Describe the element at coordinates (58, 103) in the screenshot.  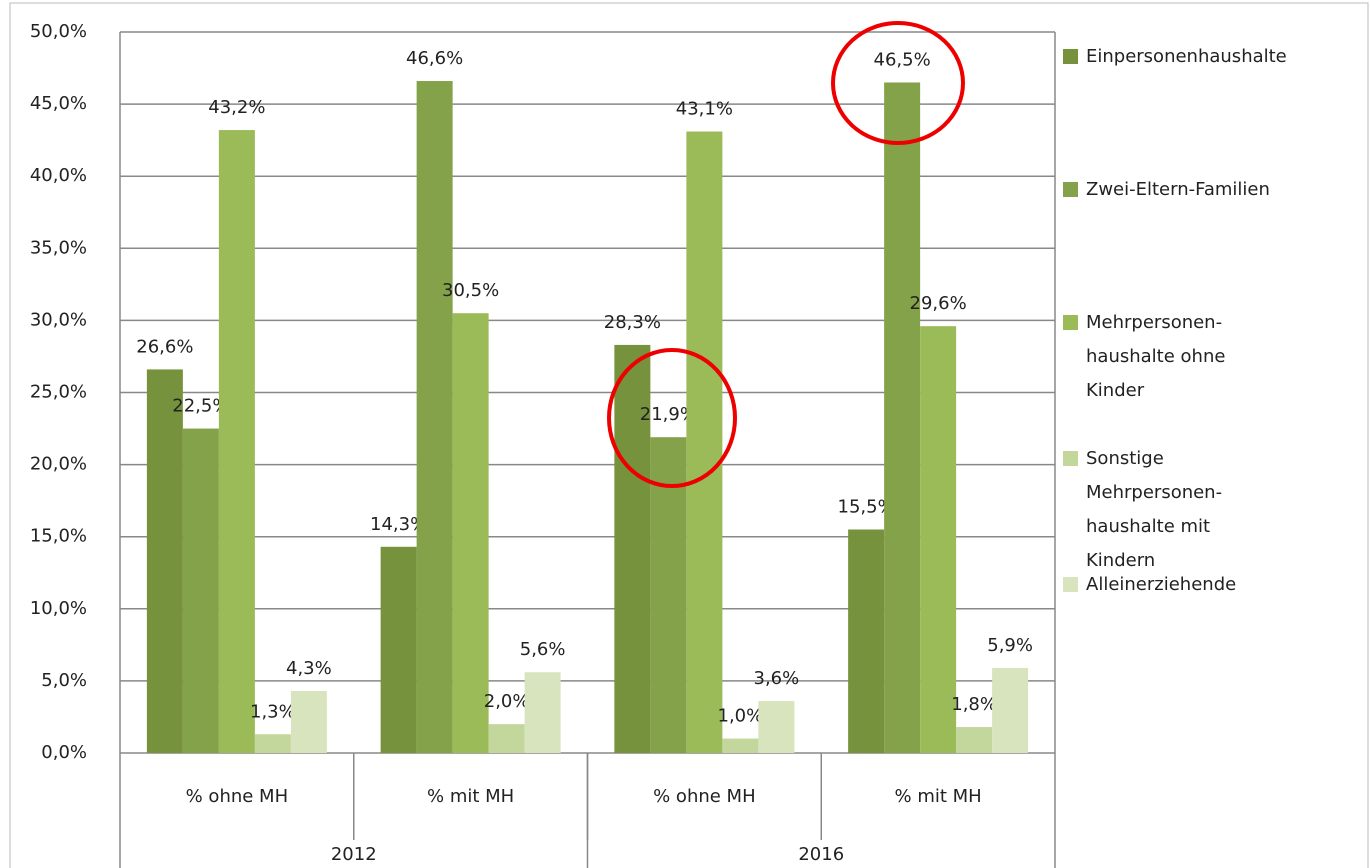
I see `y-tick-label: 45,0%` at that location.